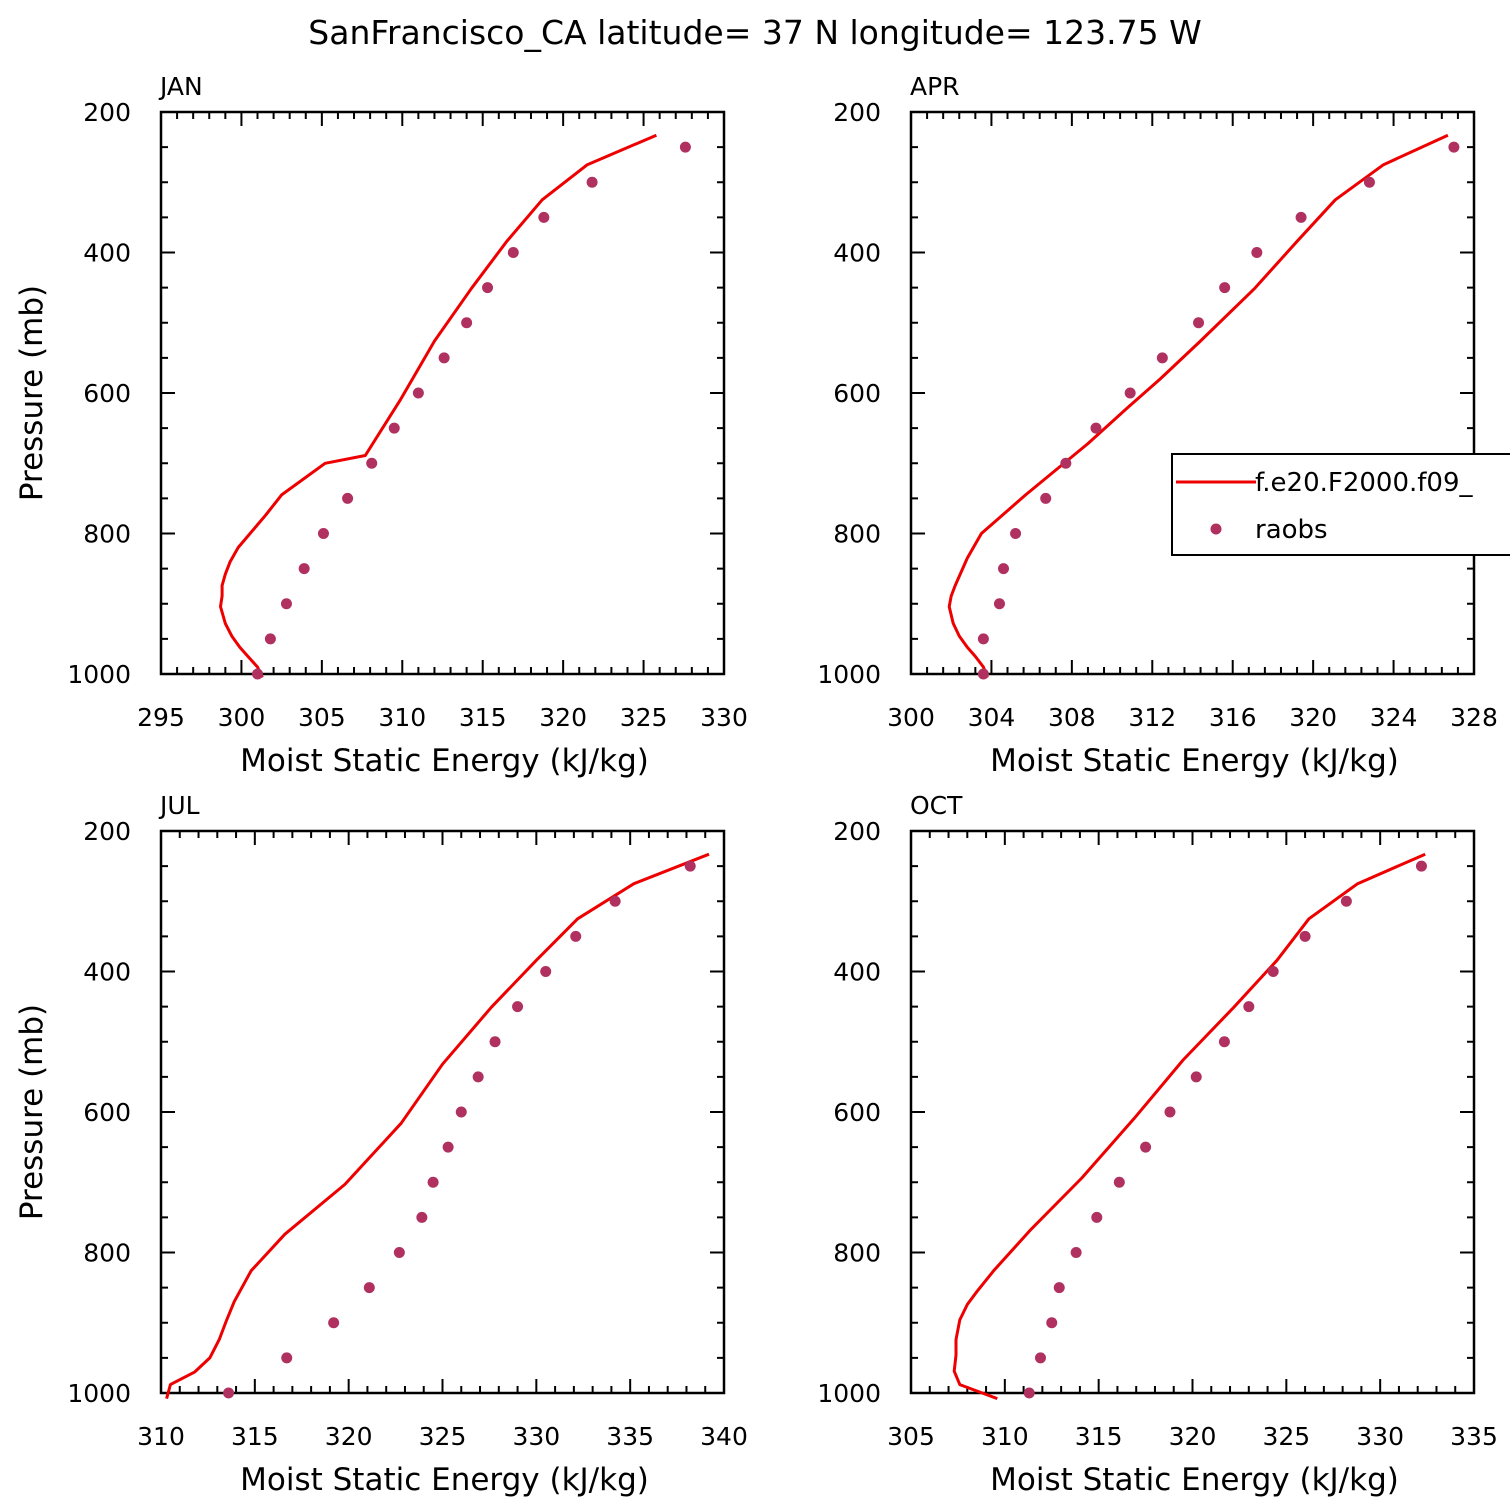  I want to click on model-profile-line, so click(438, 406).